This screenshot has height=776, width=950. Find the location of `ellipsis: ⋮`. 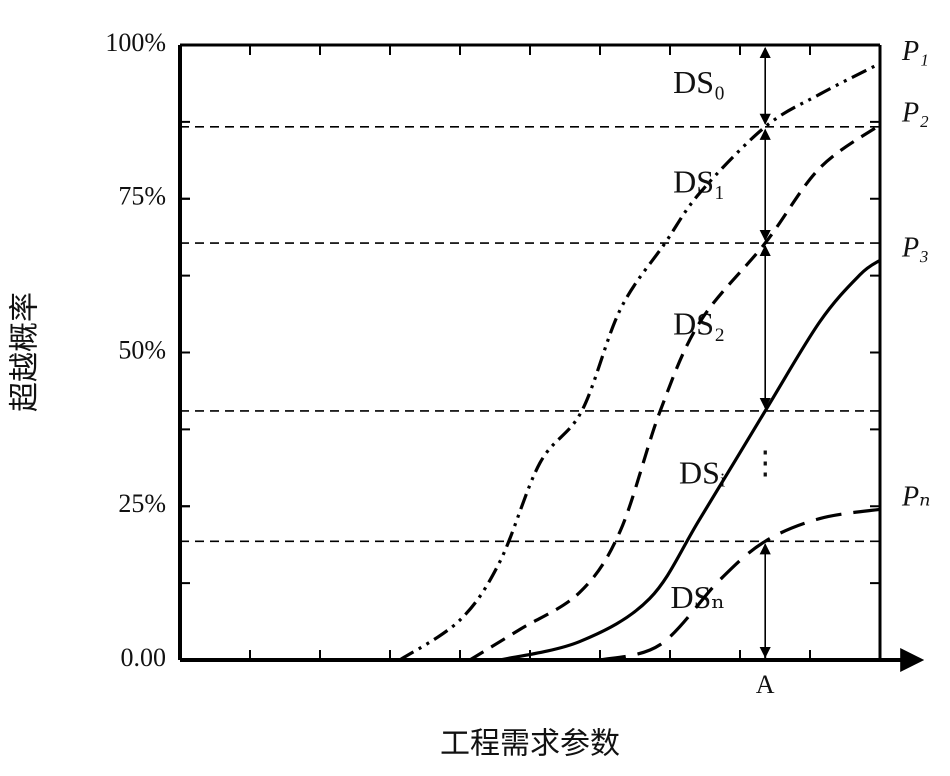

ellipsis: ⋮ is located at coordinates (765, 462).